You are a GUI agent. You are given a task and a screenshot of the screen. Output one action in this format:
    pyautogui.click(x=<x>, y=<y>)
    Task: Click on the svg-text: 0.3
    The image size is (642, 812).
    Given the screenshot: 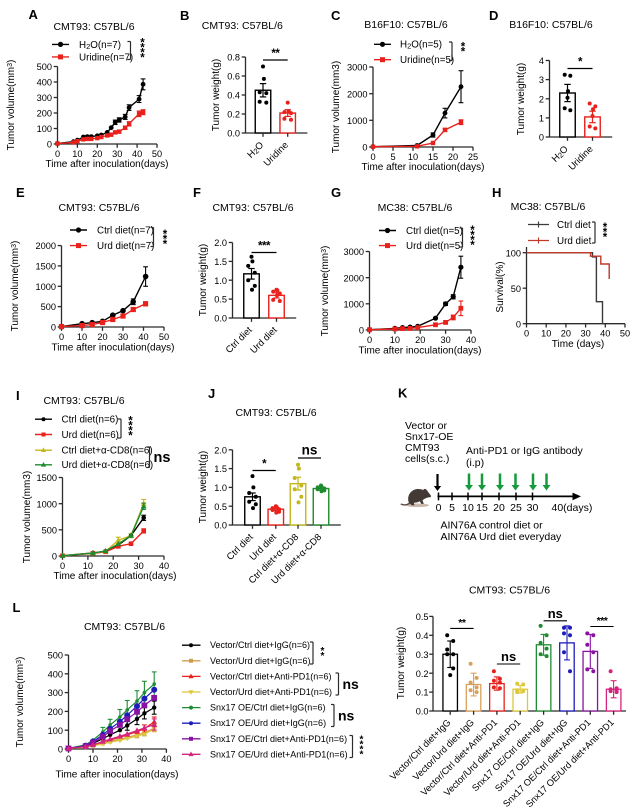 What is the action you would take?
    pyautogui.click(x=422, y=655)
    